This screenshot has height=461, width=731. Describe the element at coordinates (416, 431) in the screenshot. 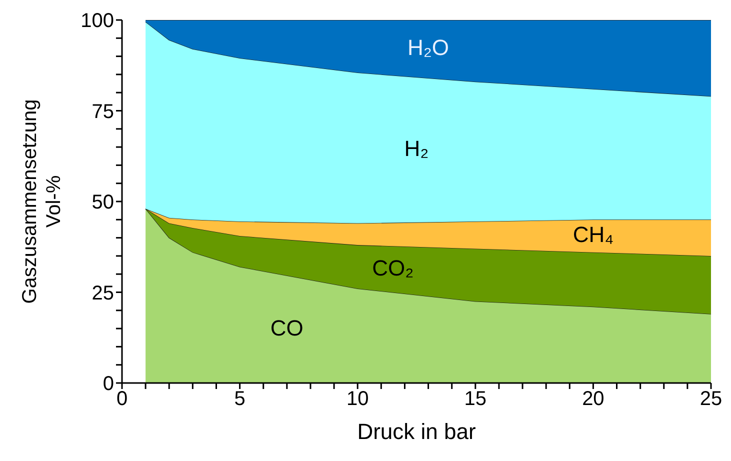

I see `x-axis-title: Druck in bar` at that location.